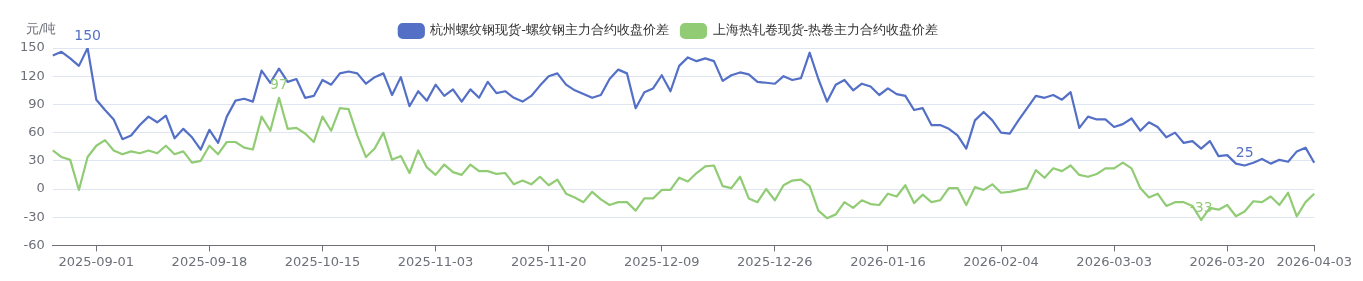 This screenshot has height=281, width=1363. What do you see at coordinates (87, 34) in the screenshot?
I see `data-label: 150` at bounding box center [87, 34].